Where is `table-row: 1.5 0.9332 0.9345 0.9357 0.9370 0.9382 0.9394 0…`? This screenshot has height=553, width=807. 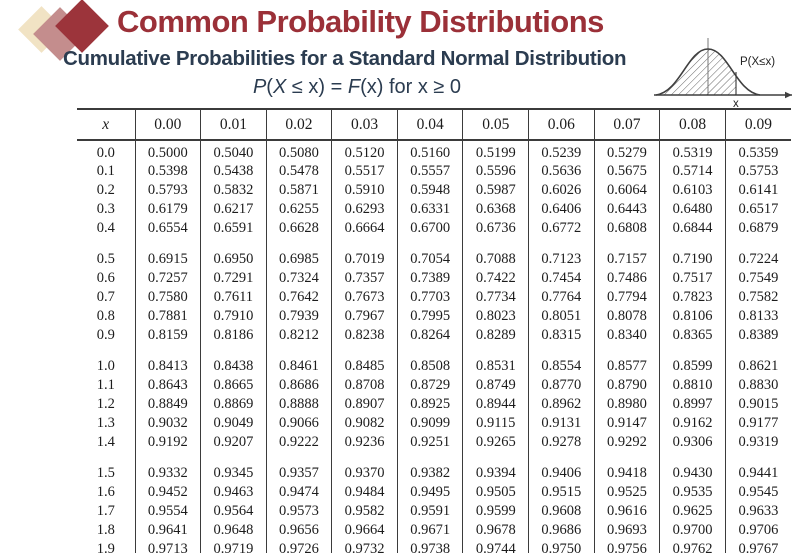 table-row: 1.5 0.9332 0.9345 0.9357 0.9370 0.9382 0.9394 0… is located at coordinates (434, 473).